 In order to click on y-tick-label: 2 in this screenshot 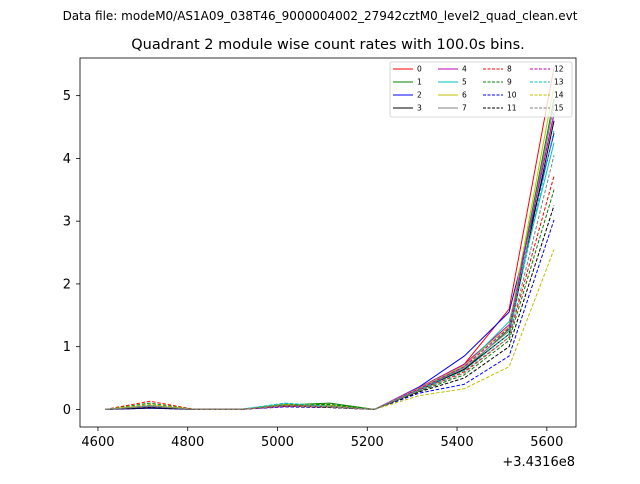, I will do `click(67, 284)`.